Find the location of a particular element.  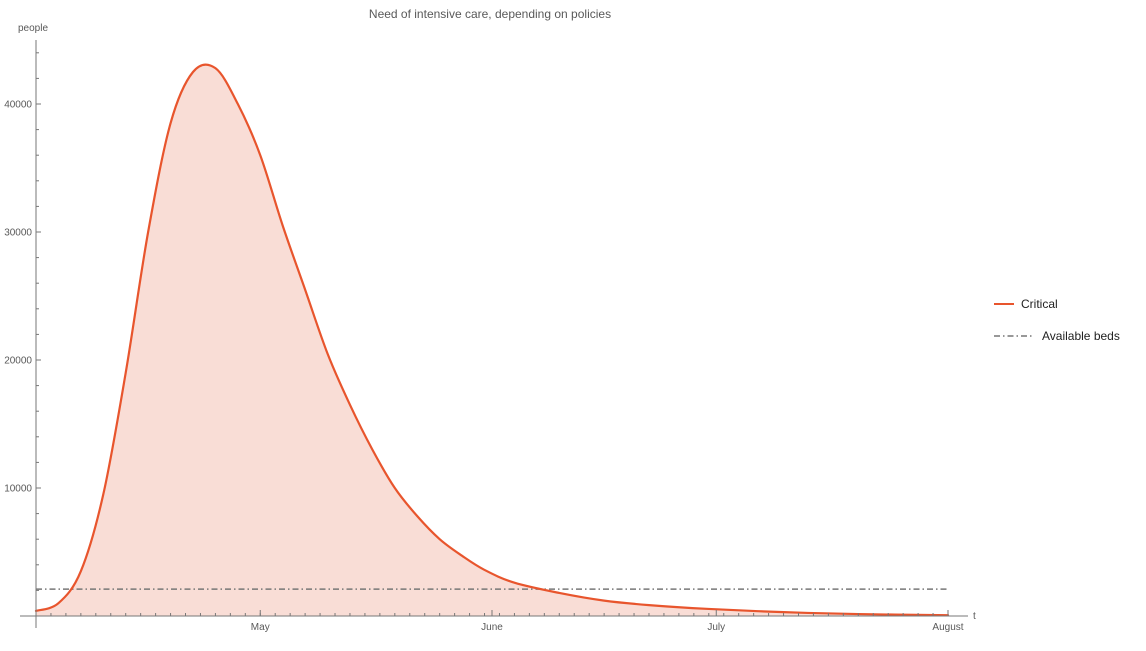

x-tick-label: June is located at coordinates (492, 627).